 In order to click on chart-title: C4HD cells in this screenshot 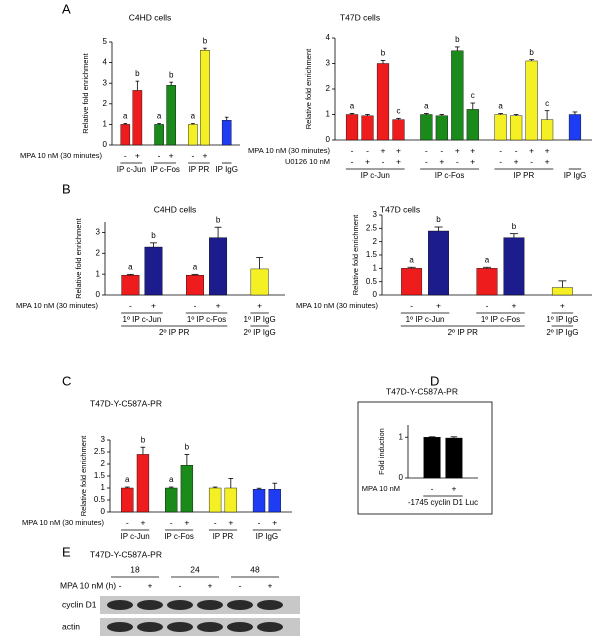, I will do `click(150, 17)`.